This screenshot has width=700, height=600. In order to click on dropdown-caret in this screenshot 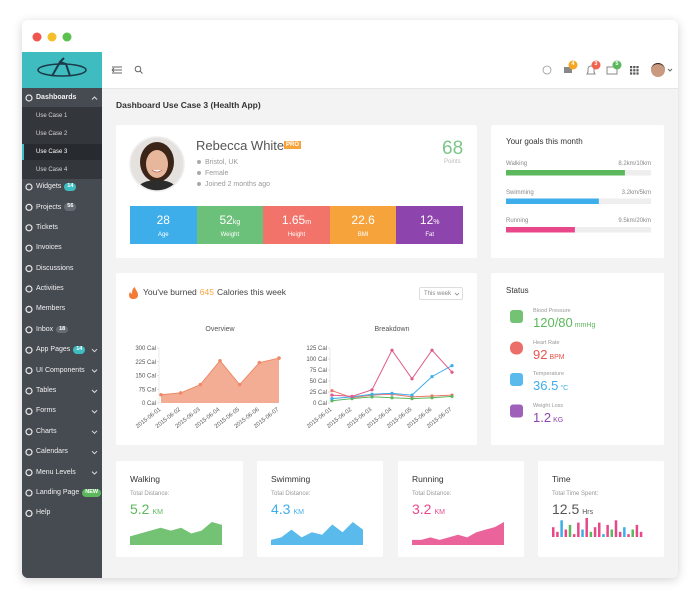, I will do `click(457, 294)`.